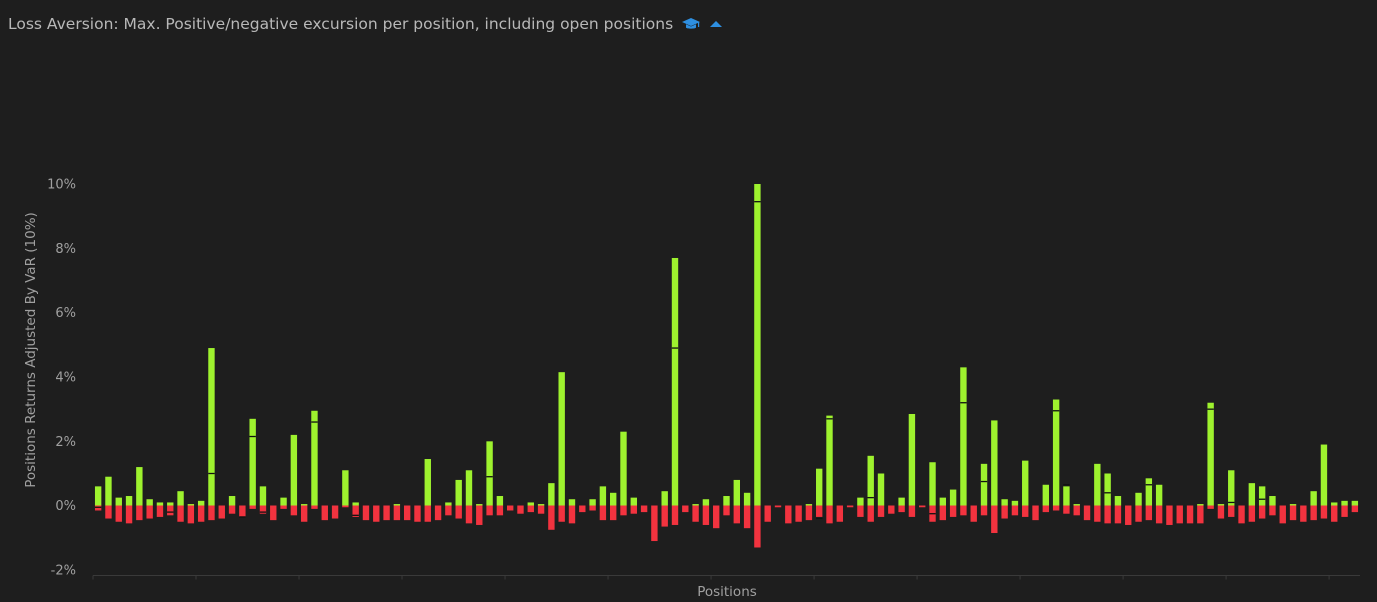 This screenshot has width=1377, height=602. Describe the element at coordinates (691, 24) in the screenshot. I see `graduation-cap-icon` at that location.